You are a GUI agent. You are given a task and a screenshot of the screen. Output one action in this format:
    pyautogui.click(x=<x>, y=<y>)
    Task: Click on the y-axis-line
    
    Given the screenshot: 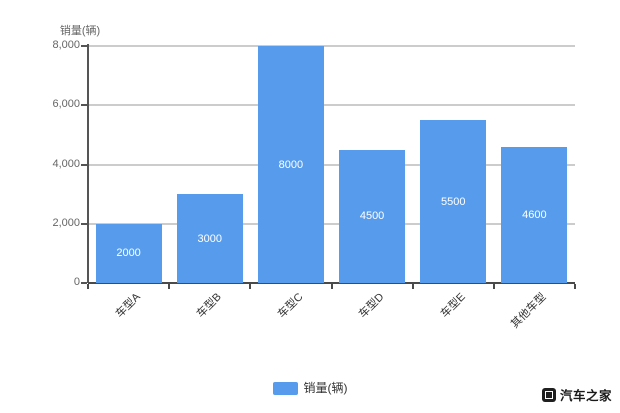 What is the action you would take?
    pyautogui.click(x=88, y=163)
    